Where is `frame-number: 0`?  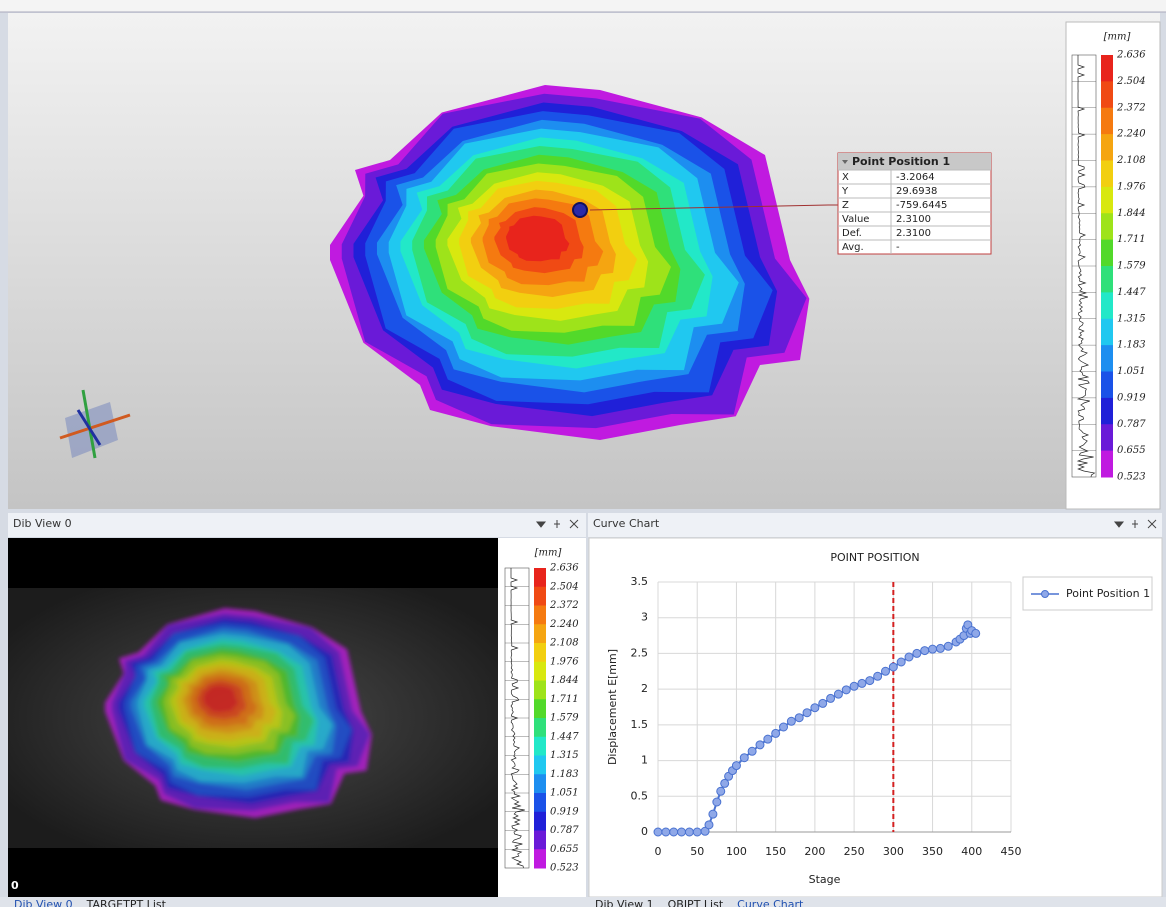 frame-number: 0 is located at coordinates (15, 885).